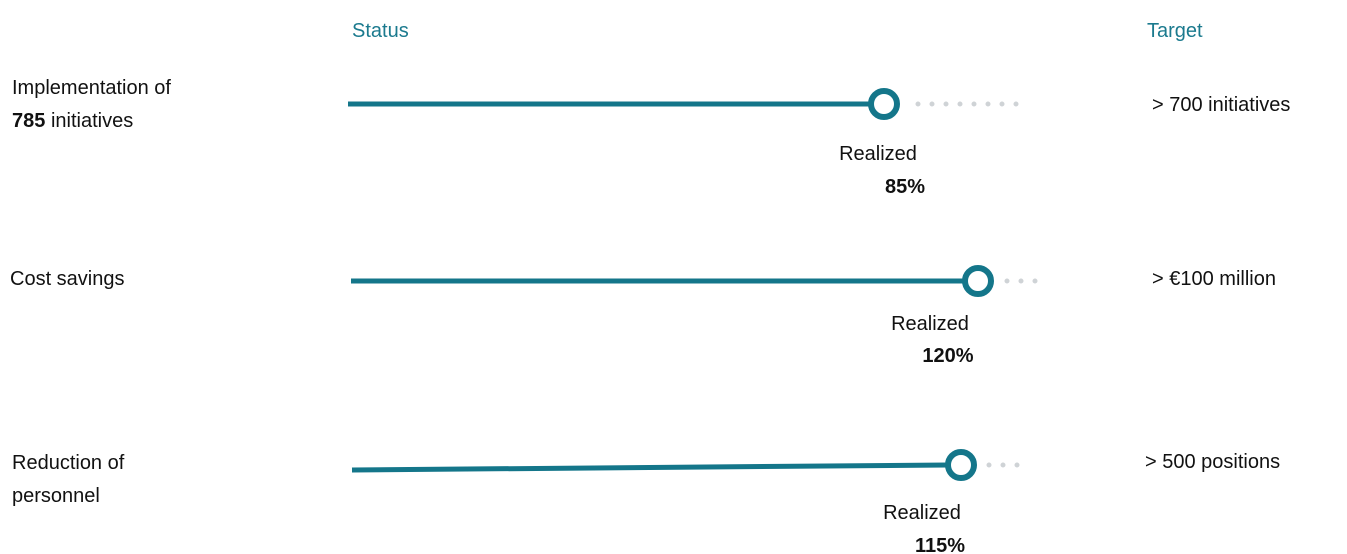  What do you see at coordinates (68, 463) in the screenshot?
I see `row-label: Reduction of` at bounding box center [68, 463].